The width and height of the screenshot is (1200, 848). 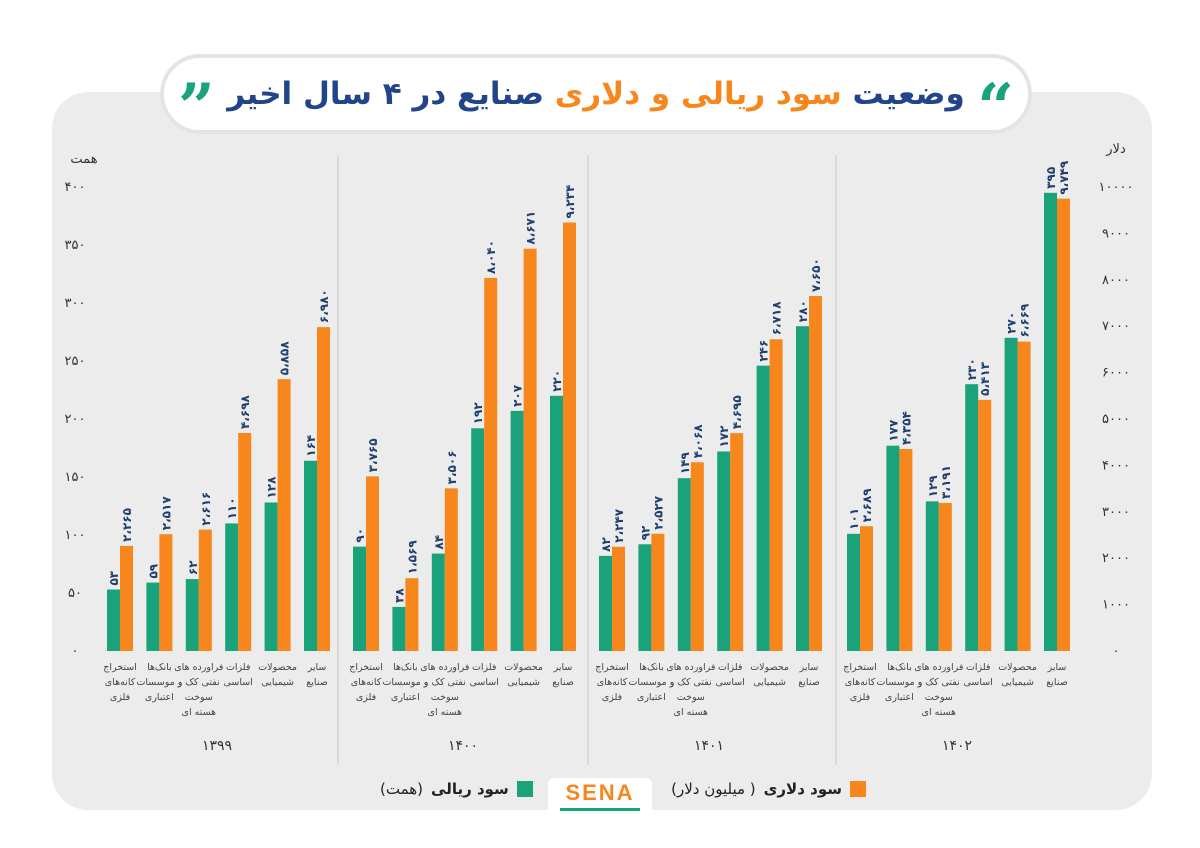 I want to click on year-label: ۱۴۰۱, so click(x=709, y=746).